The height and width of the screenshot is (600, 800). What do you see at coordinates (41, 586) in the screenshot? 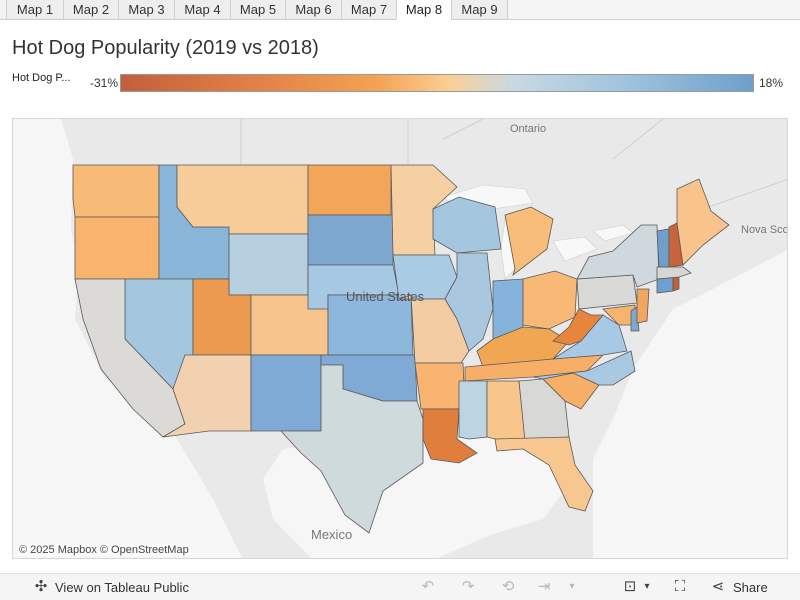
I see `tableau-logo-icon: ✣` at bounding box center [41, 586].